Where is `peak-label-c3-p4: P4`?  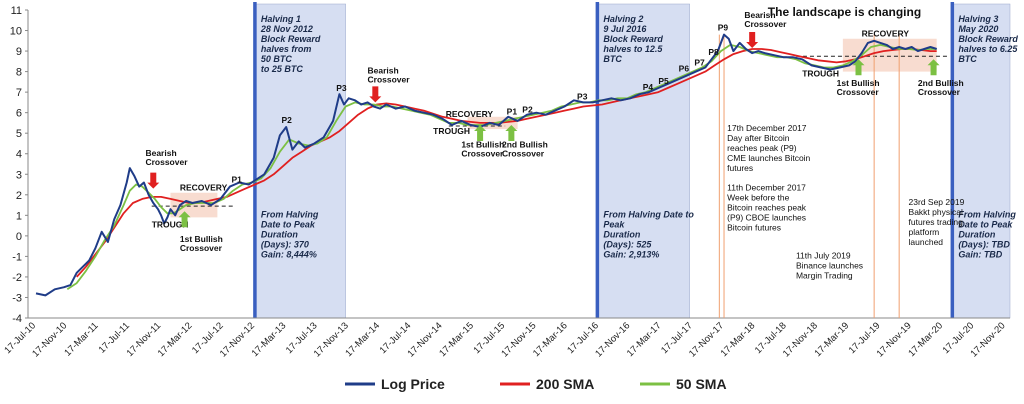
peak-label-c3-p4: P4 is located at coordinates (648, 87).